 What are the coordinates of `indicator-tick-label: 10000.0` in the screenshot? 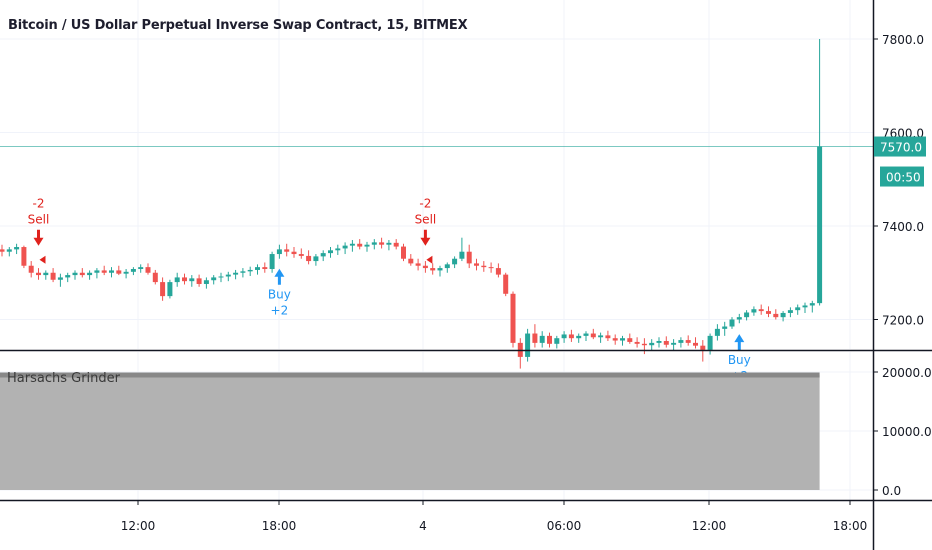 It's located at (907, 432).